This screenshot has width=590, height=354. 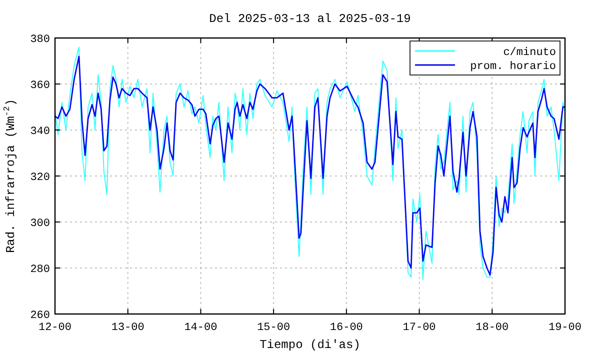 I want to click on legend-label: prom. horario, so click(x=513, y=67).